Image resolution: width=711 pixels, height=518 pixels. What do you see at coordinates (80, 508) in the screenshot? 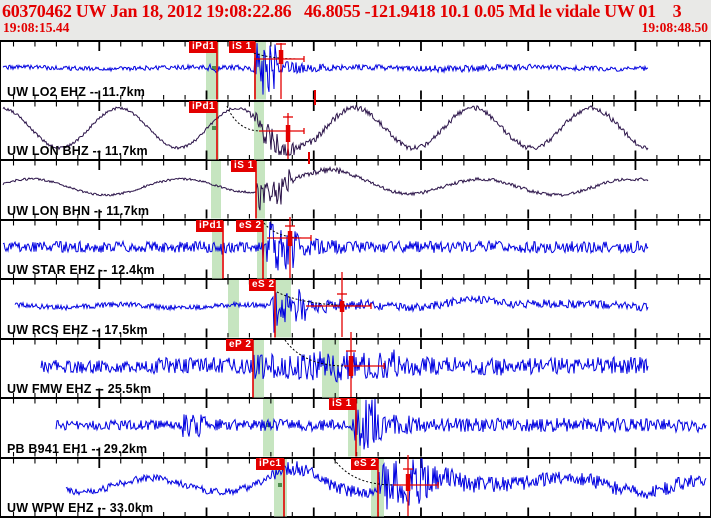
I see `trace-label: UW WPW EHZ -- 33.0km` at bounding box center [80, 508].